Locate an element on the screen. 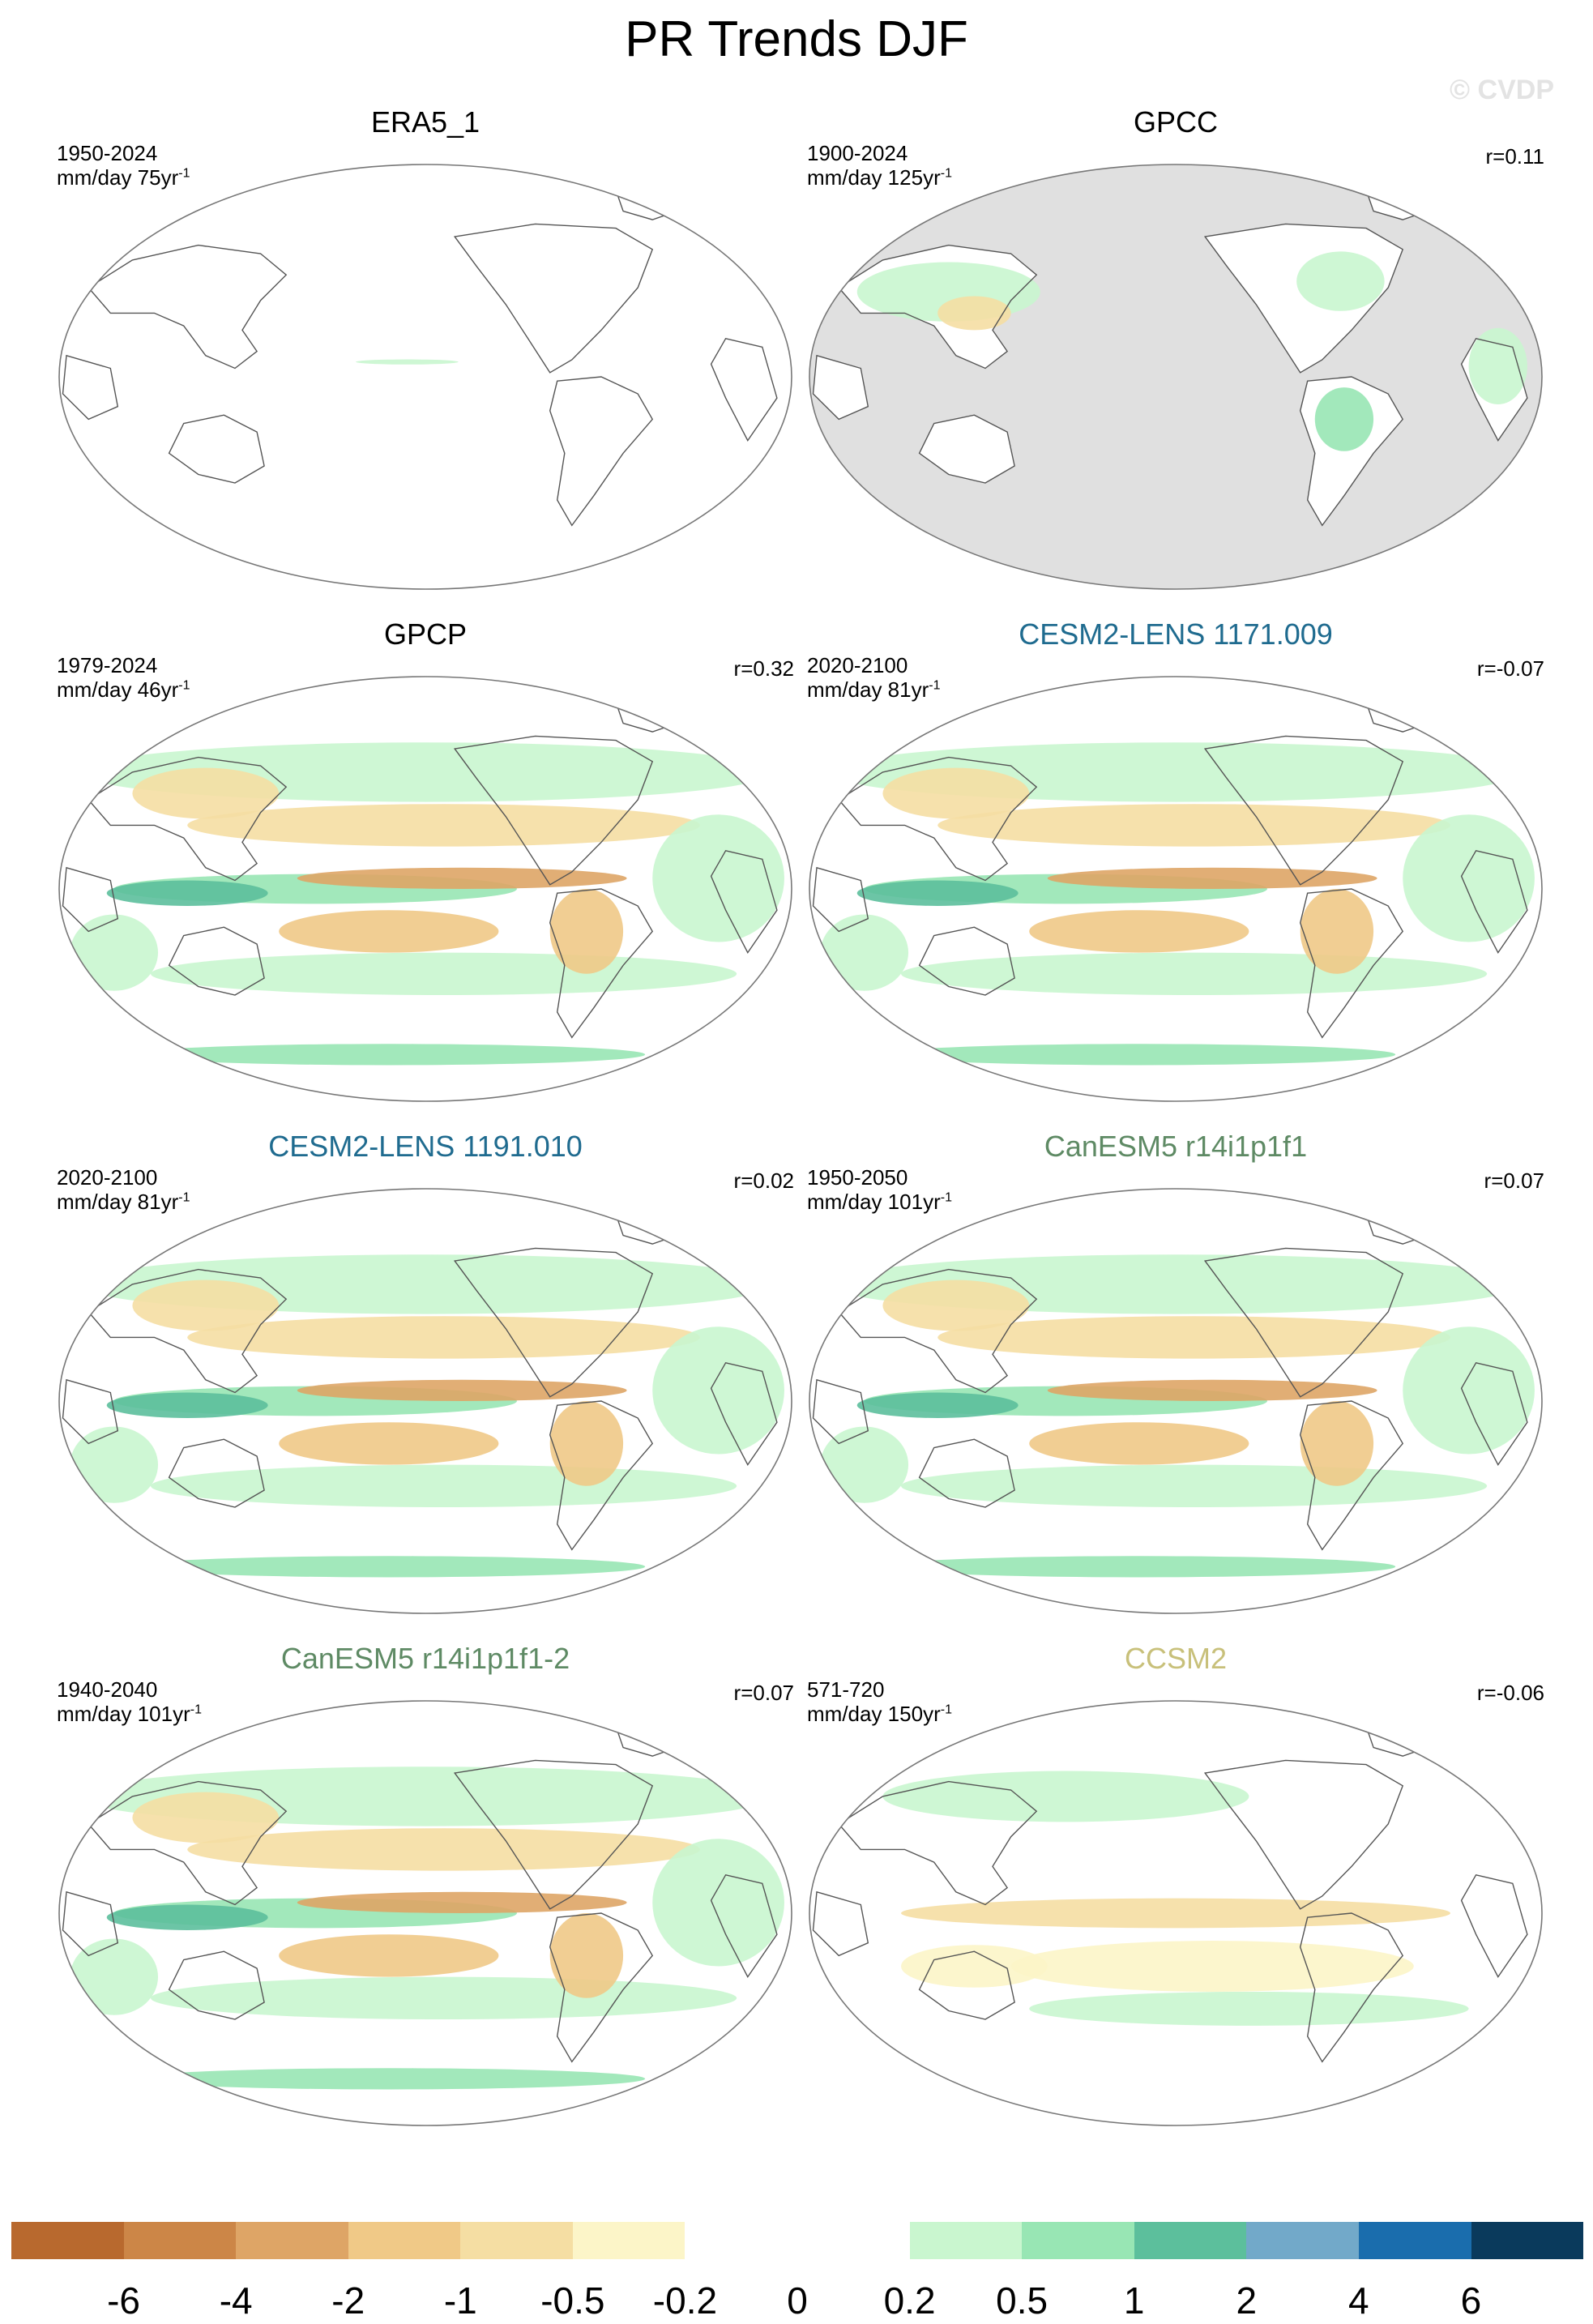 This screenshot has width=1593, height=2324. panel-correlation: r=0.02 is located at coordinates (763, 1180).